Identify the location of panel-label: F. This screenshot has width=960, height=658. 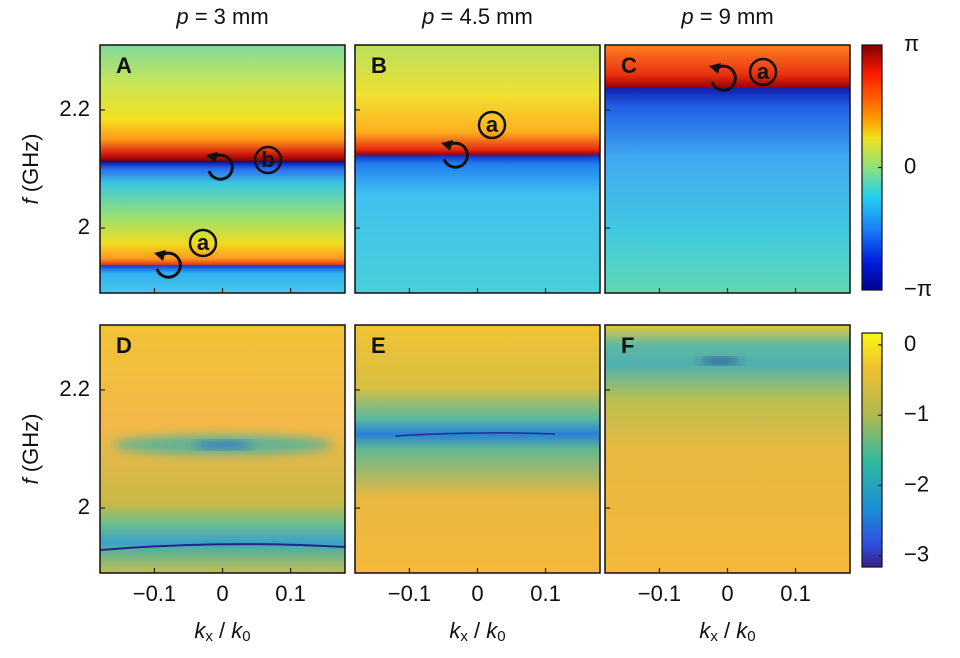
(627, 345).